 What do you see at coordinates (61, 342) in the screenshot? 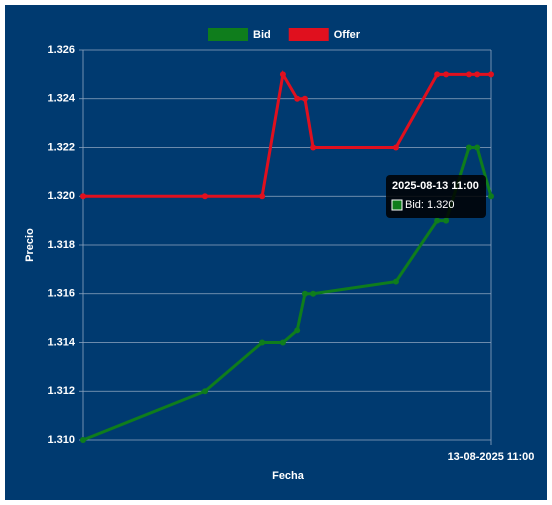
I see `y-tick-label: 1.314` at bounding box center [61, 342].